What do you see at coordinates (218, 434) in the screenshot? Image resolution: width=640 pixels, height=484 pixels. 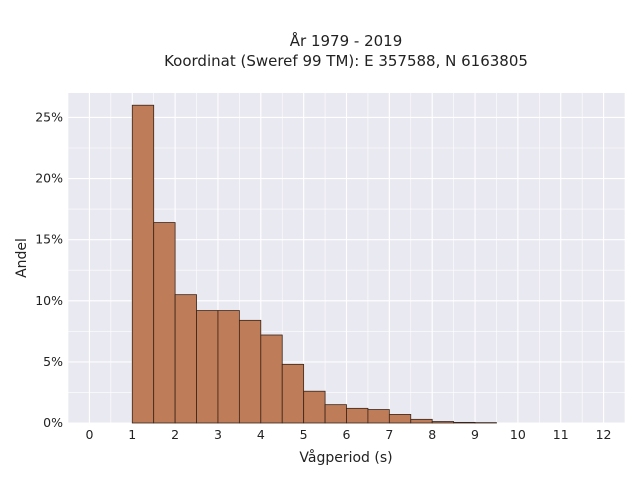 I see `x-tick-label: 3` at bounding box center [218, 434].